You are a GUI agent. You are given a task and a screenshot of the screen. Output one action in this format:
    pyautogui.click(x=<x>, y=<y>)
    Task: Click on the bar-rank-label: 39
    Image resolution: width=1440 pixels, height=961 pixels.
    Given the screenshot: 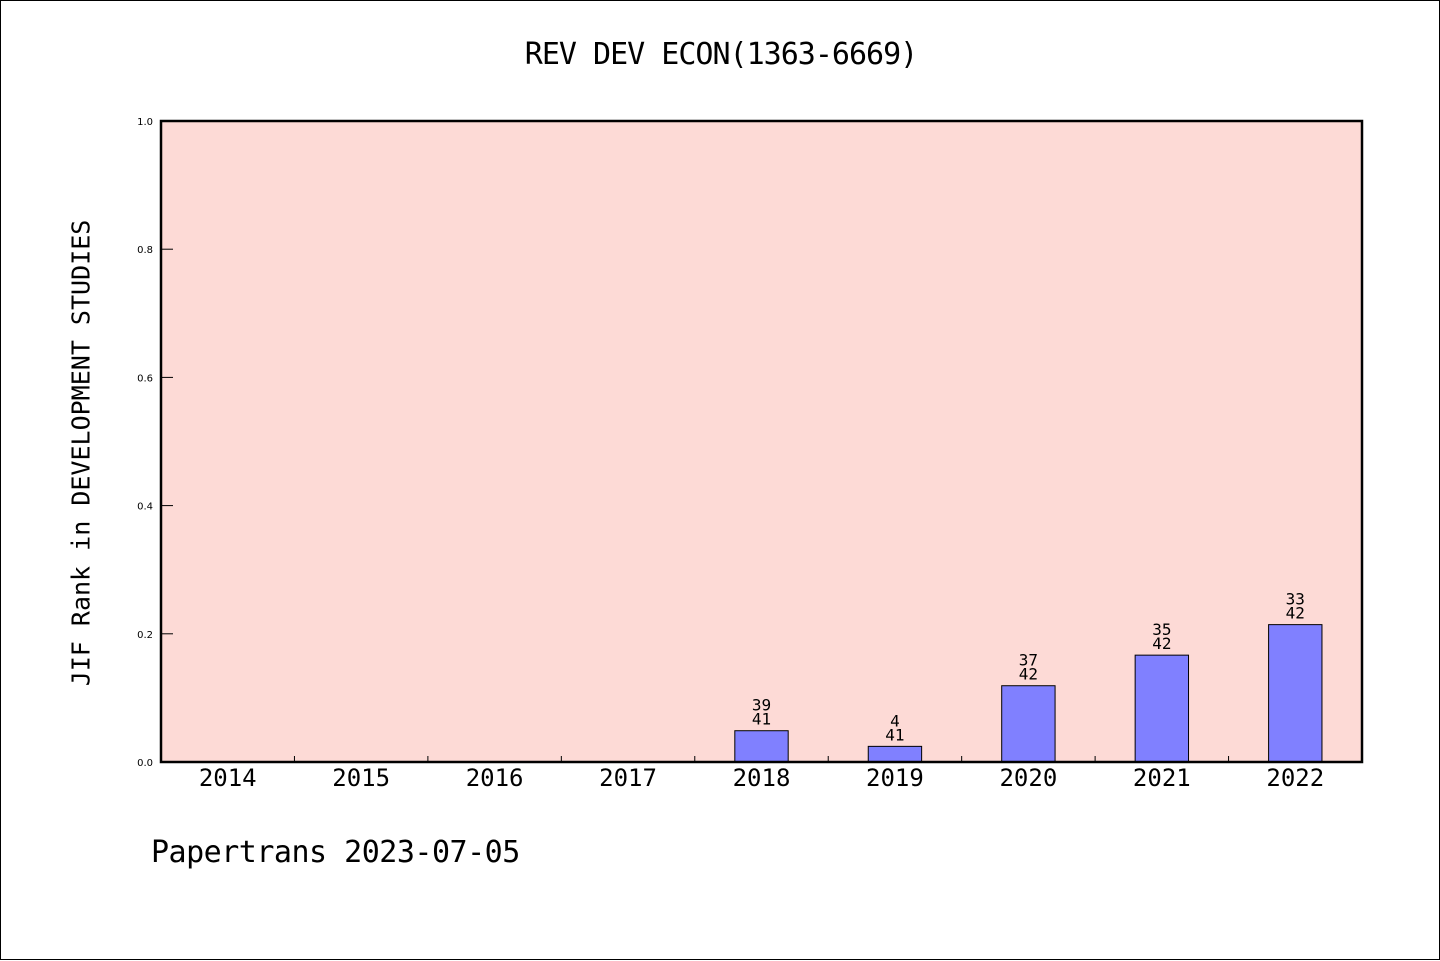 What is the action you would take?
    pyautogui.click(x=761, y=705)
    